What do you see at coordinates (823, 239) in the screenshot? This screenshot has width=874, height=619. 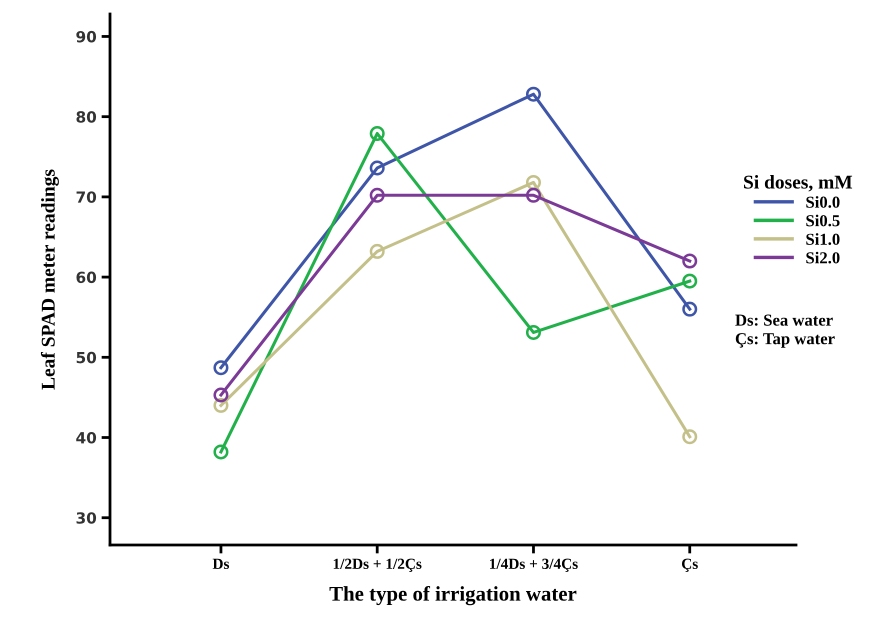 I see `legend-label: Si1.0` at bounding box center [823, 239].